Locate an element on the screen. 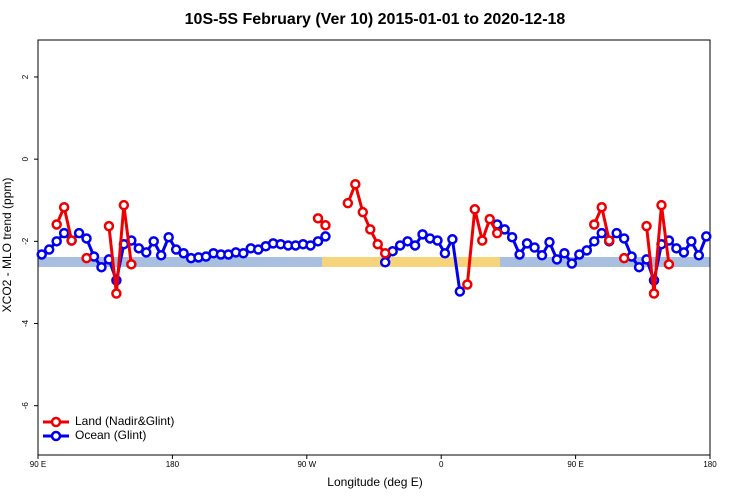 The width and height of the screenshot is (750, 500). y-tick-label: -6 is located at coordinates (25, 406).